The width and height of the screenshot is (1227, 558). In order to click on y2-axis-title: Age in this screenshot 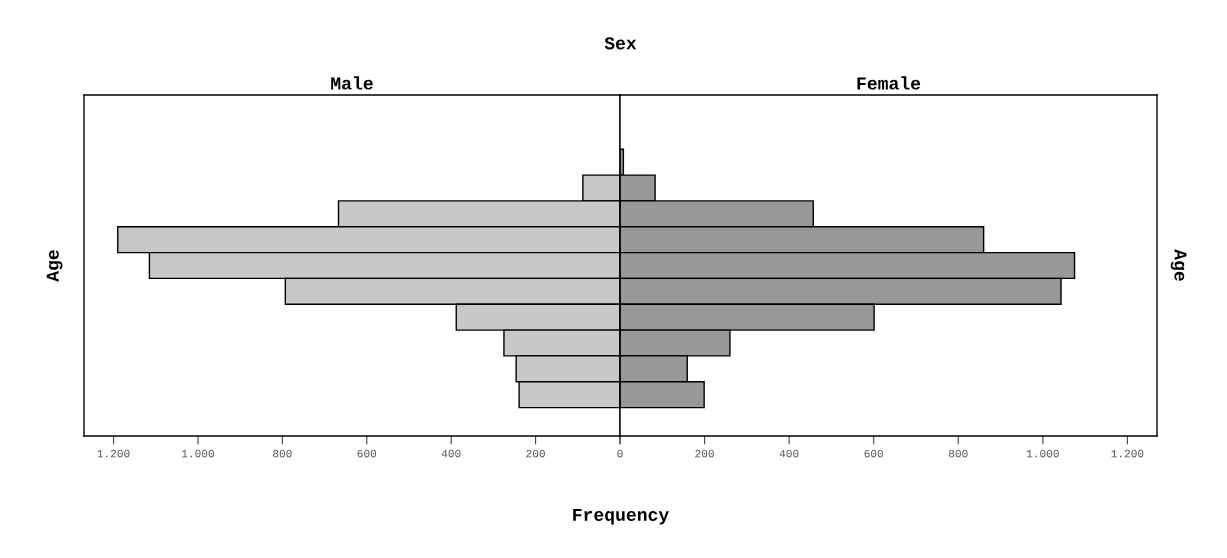, I will do `click(1178, 265)`.